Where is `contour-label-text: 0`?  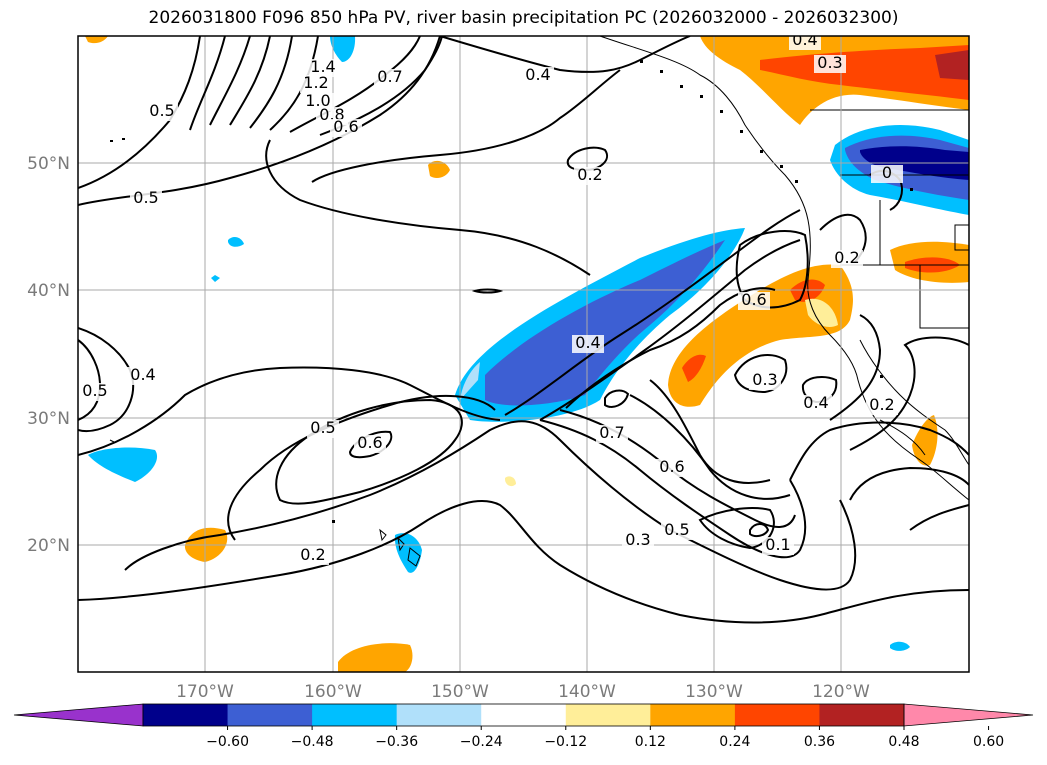 contour-label-text: 0 is located at coordinates (887, 172).